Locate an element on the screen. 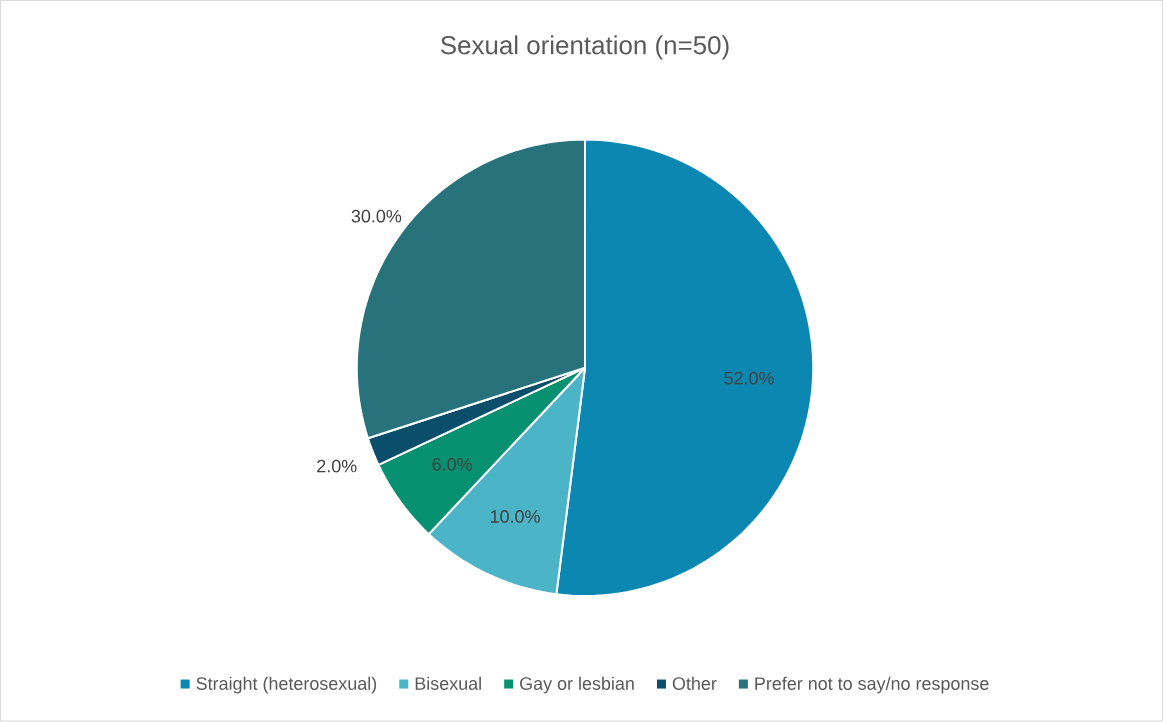 This screenshot has width=1163, height=722. data-label: 52.0% is located at coordinates (749, 378).